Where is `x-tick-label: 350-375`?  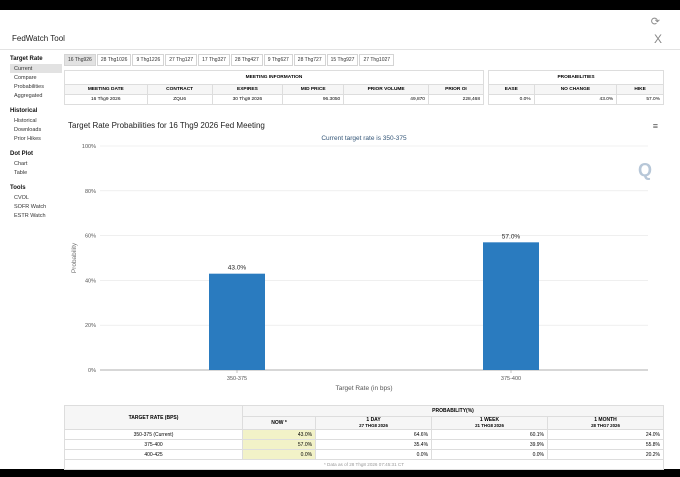
x-tick-label: 350-375 is located at coordinates (237, 379).